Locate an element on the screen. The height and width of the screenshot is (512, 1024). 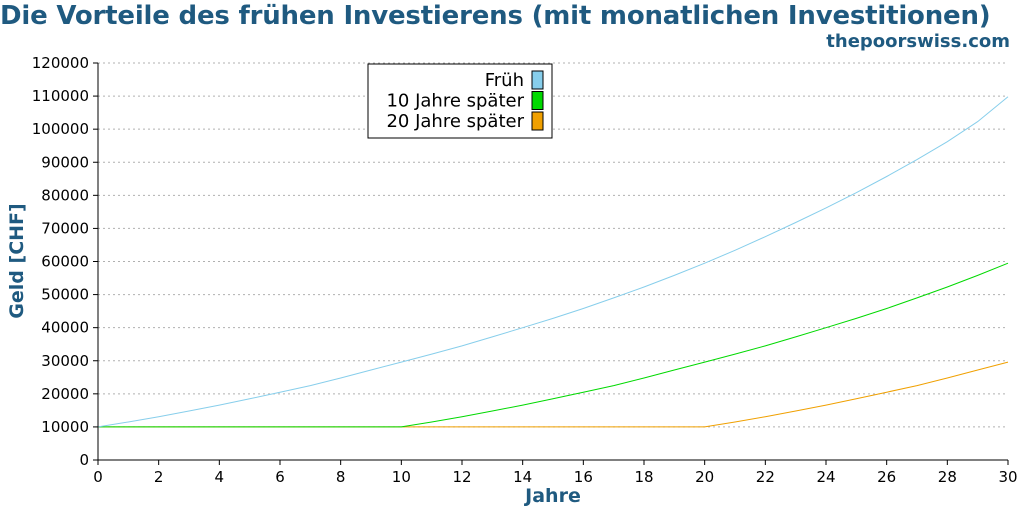
x-axis-ticks: 0 2 4 6 8 10 12 14 16 18 20 22 24 26 28 30 is located at coordinates (555, 473).